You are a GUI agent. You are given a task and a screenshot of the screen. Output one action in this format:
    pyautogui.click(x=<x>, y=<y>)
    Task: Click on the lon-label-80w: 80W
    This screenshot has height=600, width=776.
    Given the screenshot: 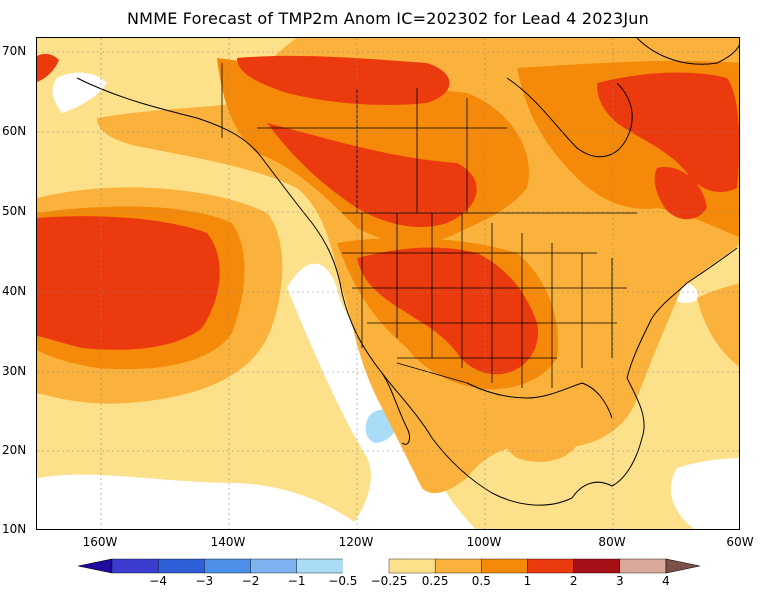 What is the action you would take?
    pyautogui.click(x=612, y=542)
    